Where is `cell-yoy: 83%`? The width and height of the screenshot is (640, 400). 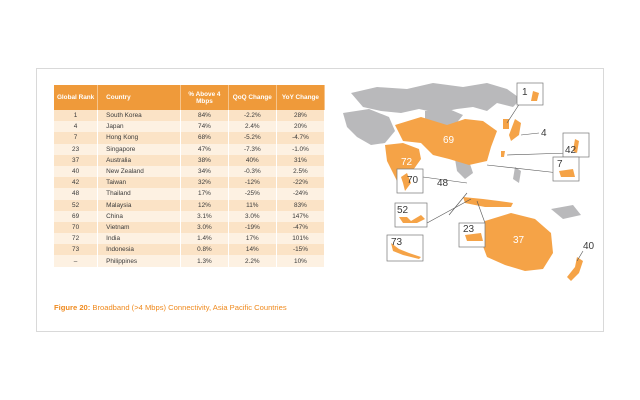 cell-yoy: 83% is located at coordinates (301, 205).